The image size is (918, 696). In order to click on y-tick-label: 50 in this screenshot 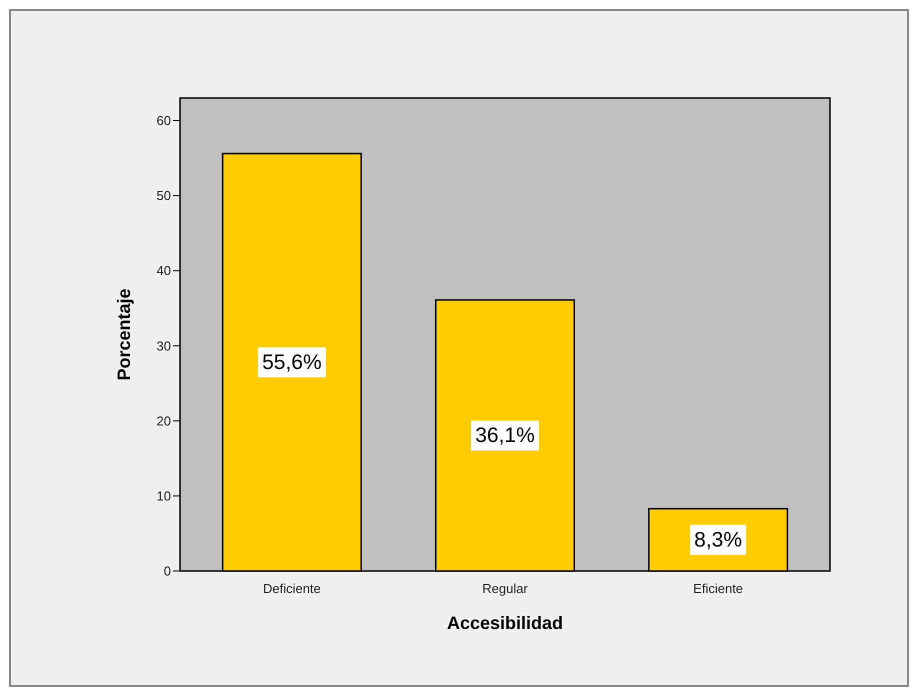, I will do `click(163, 196)`.